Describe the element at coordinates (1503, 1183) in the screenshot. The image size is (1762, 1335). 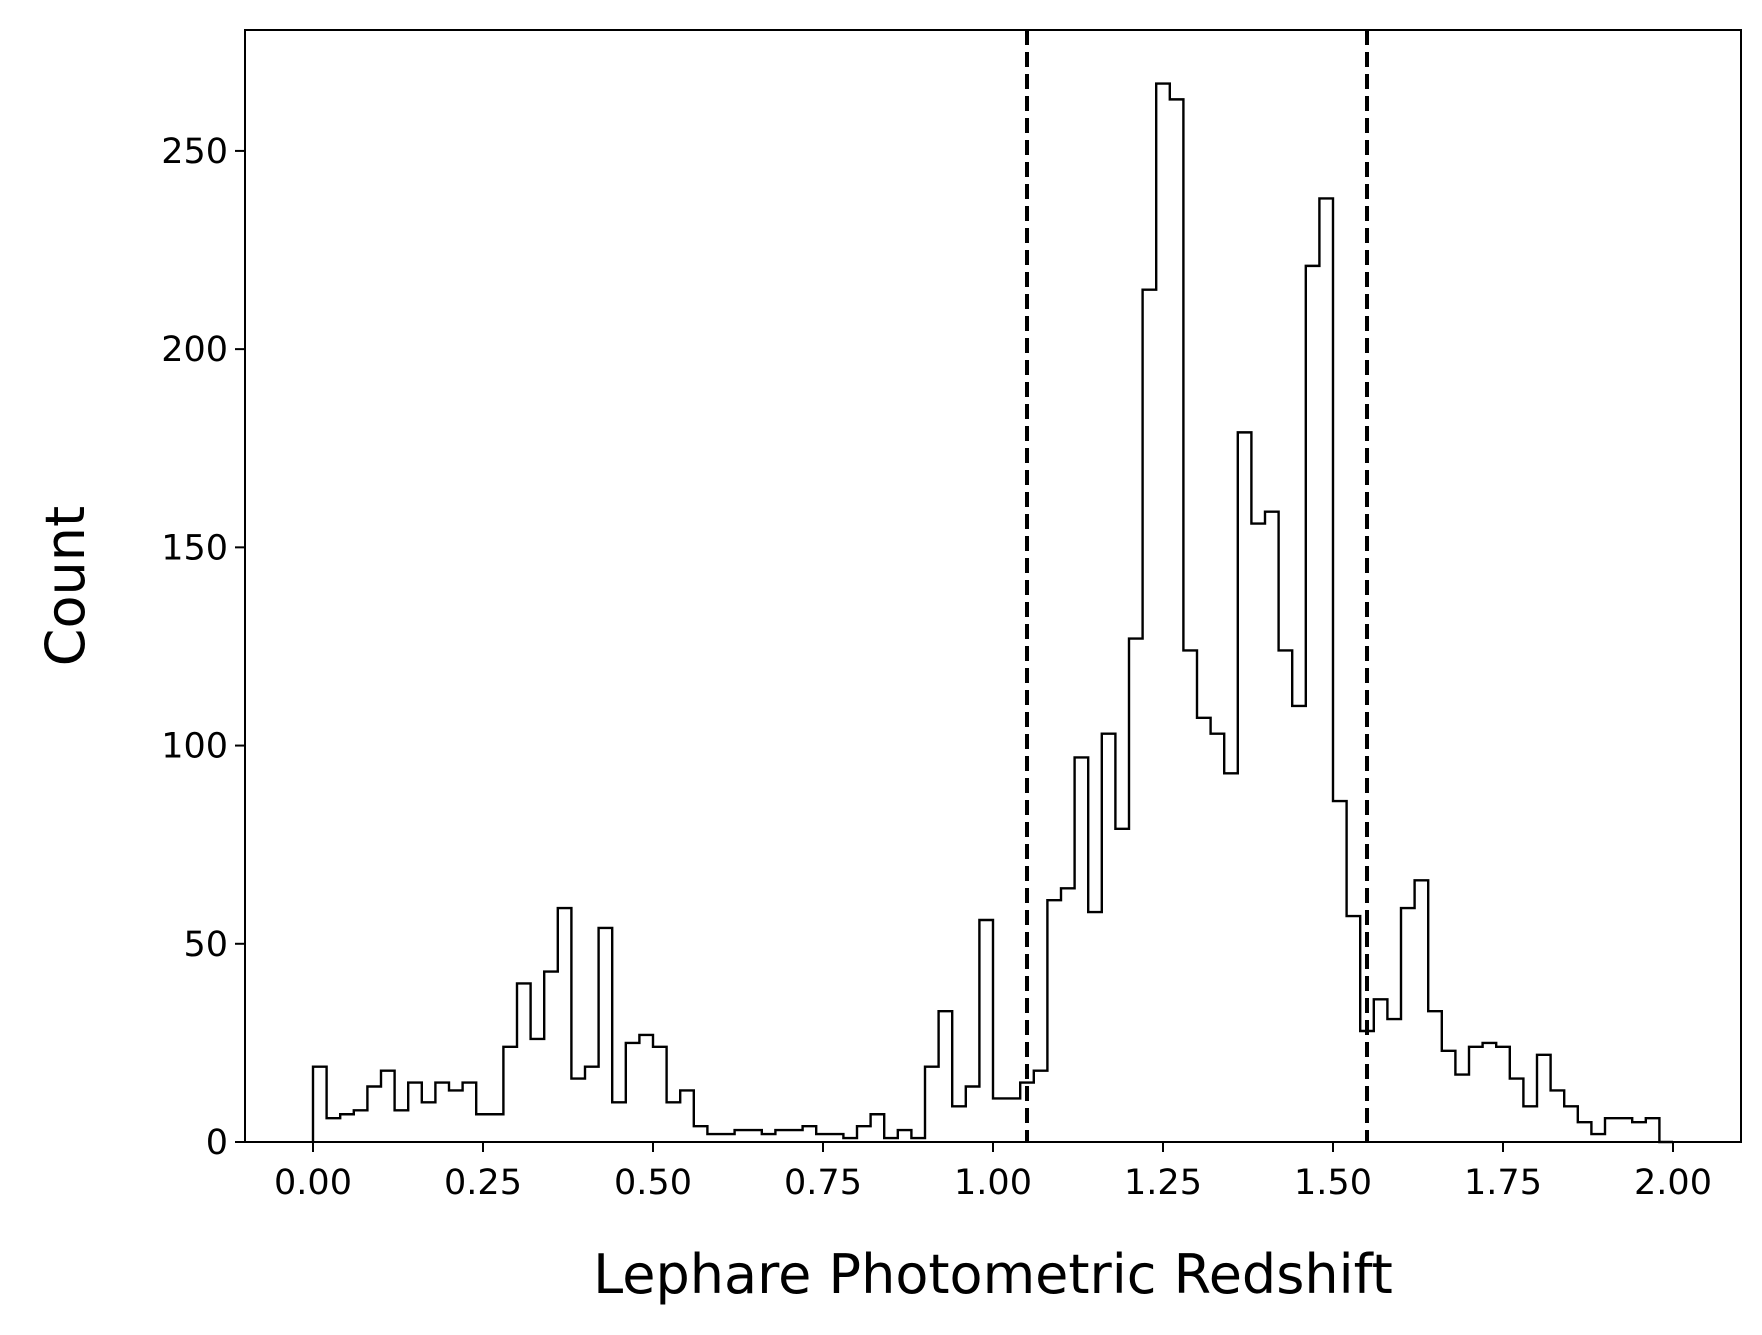
I see `x-tick-label: 1.75` at that location.